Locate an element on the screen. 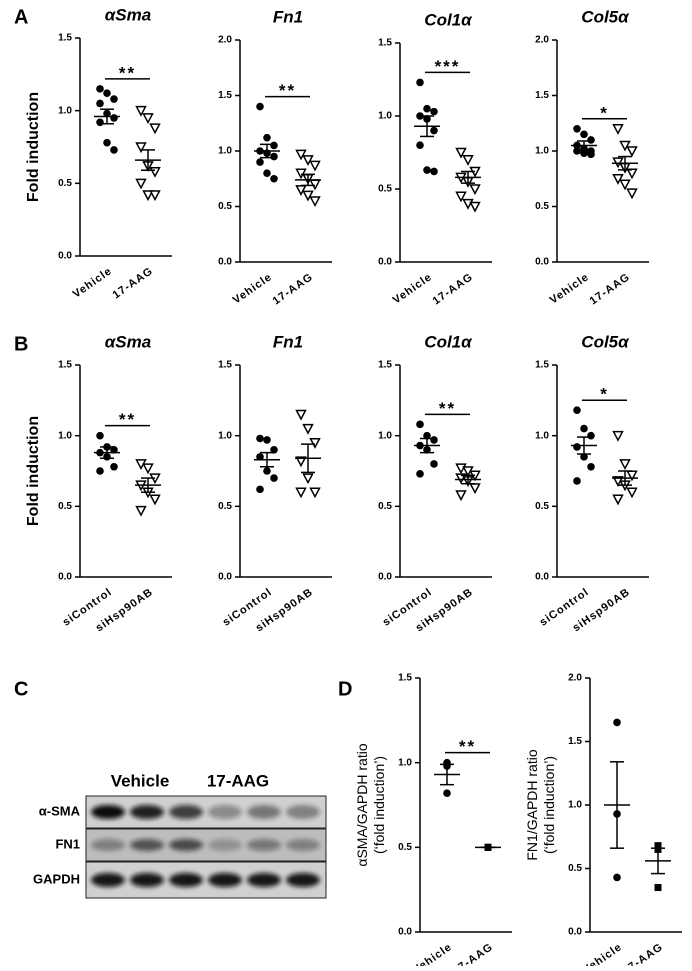 This screenshot has width=692, height=971. significance-label: * is located at coordinates (604, 394).